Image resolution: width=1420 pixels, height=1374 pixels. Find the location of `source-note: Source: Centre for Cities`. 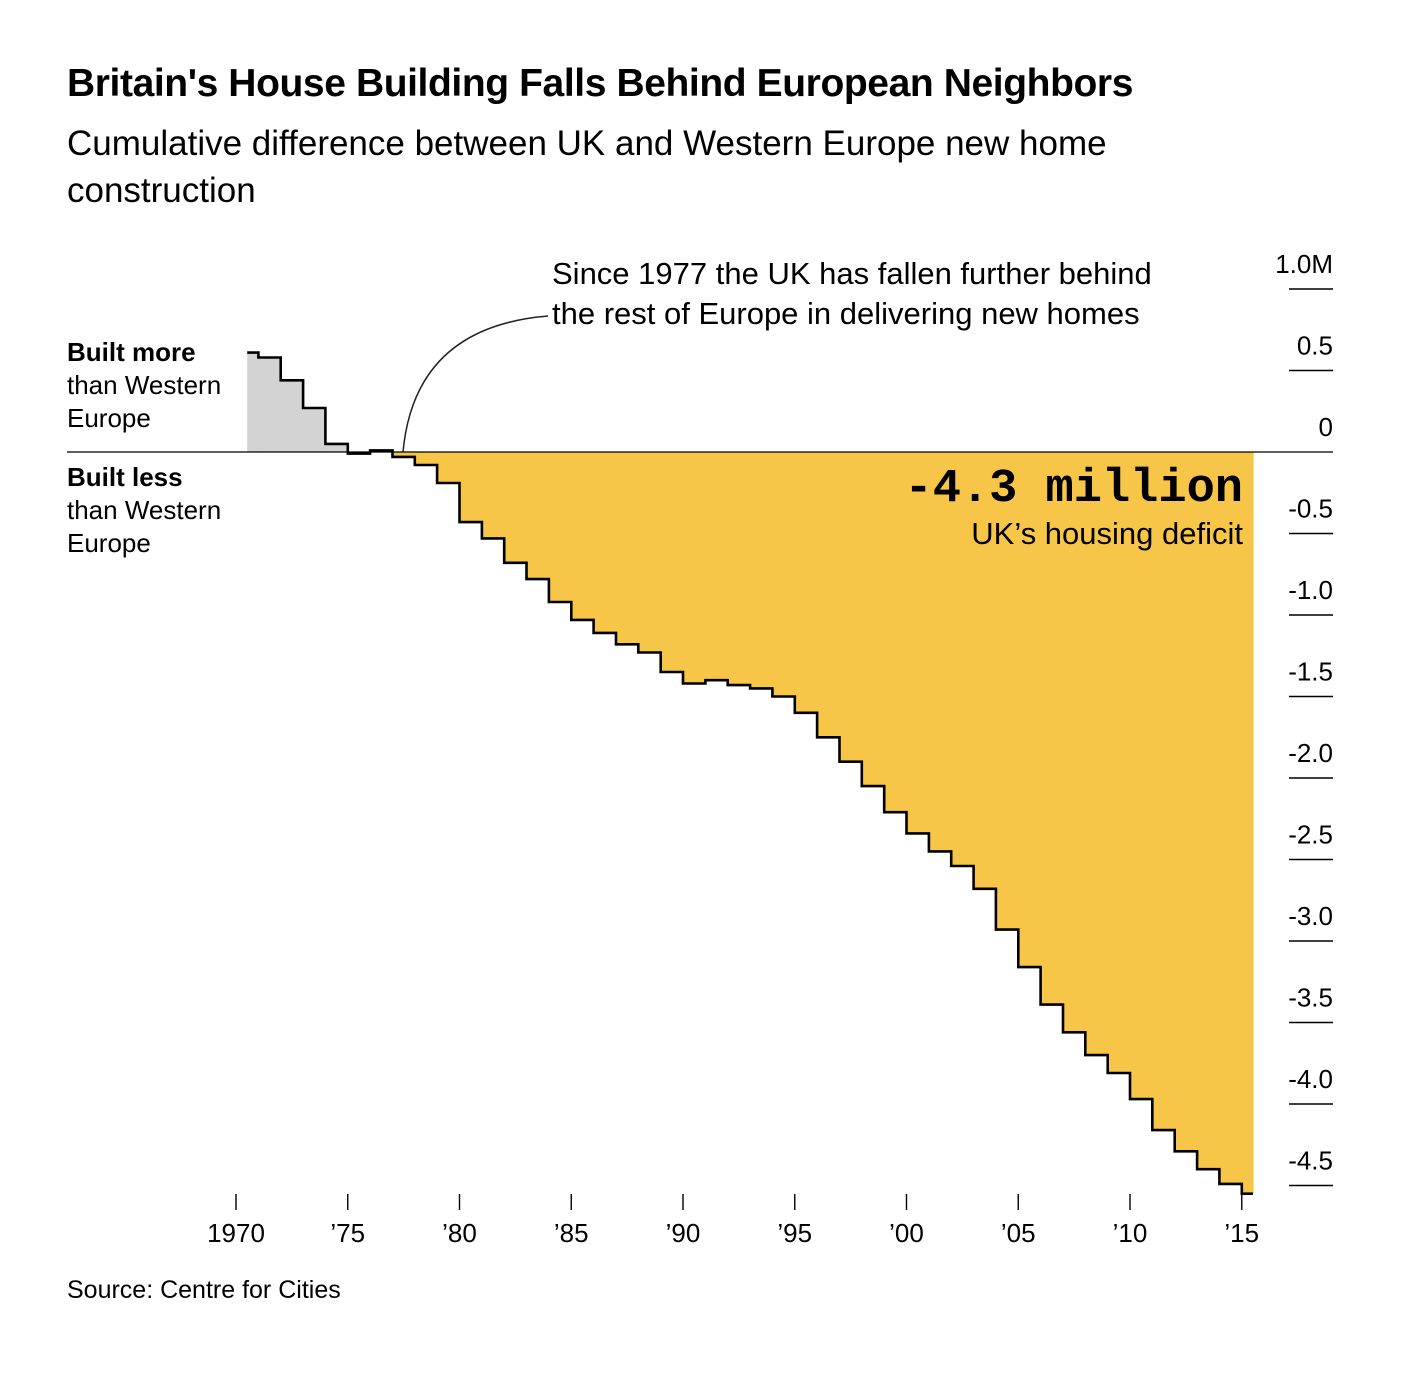

source-note: Source: Centre for Cities is located at coordinates (204, 1290).